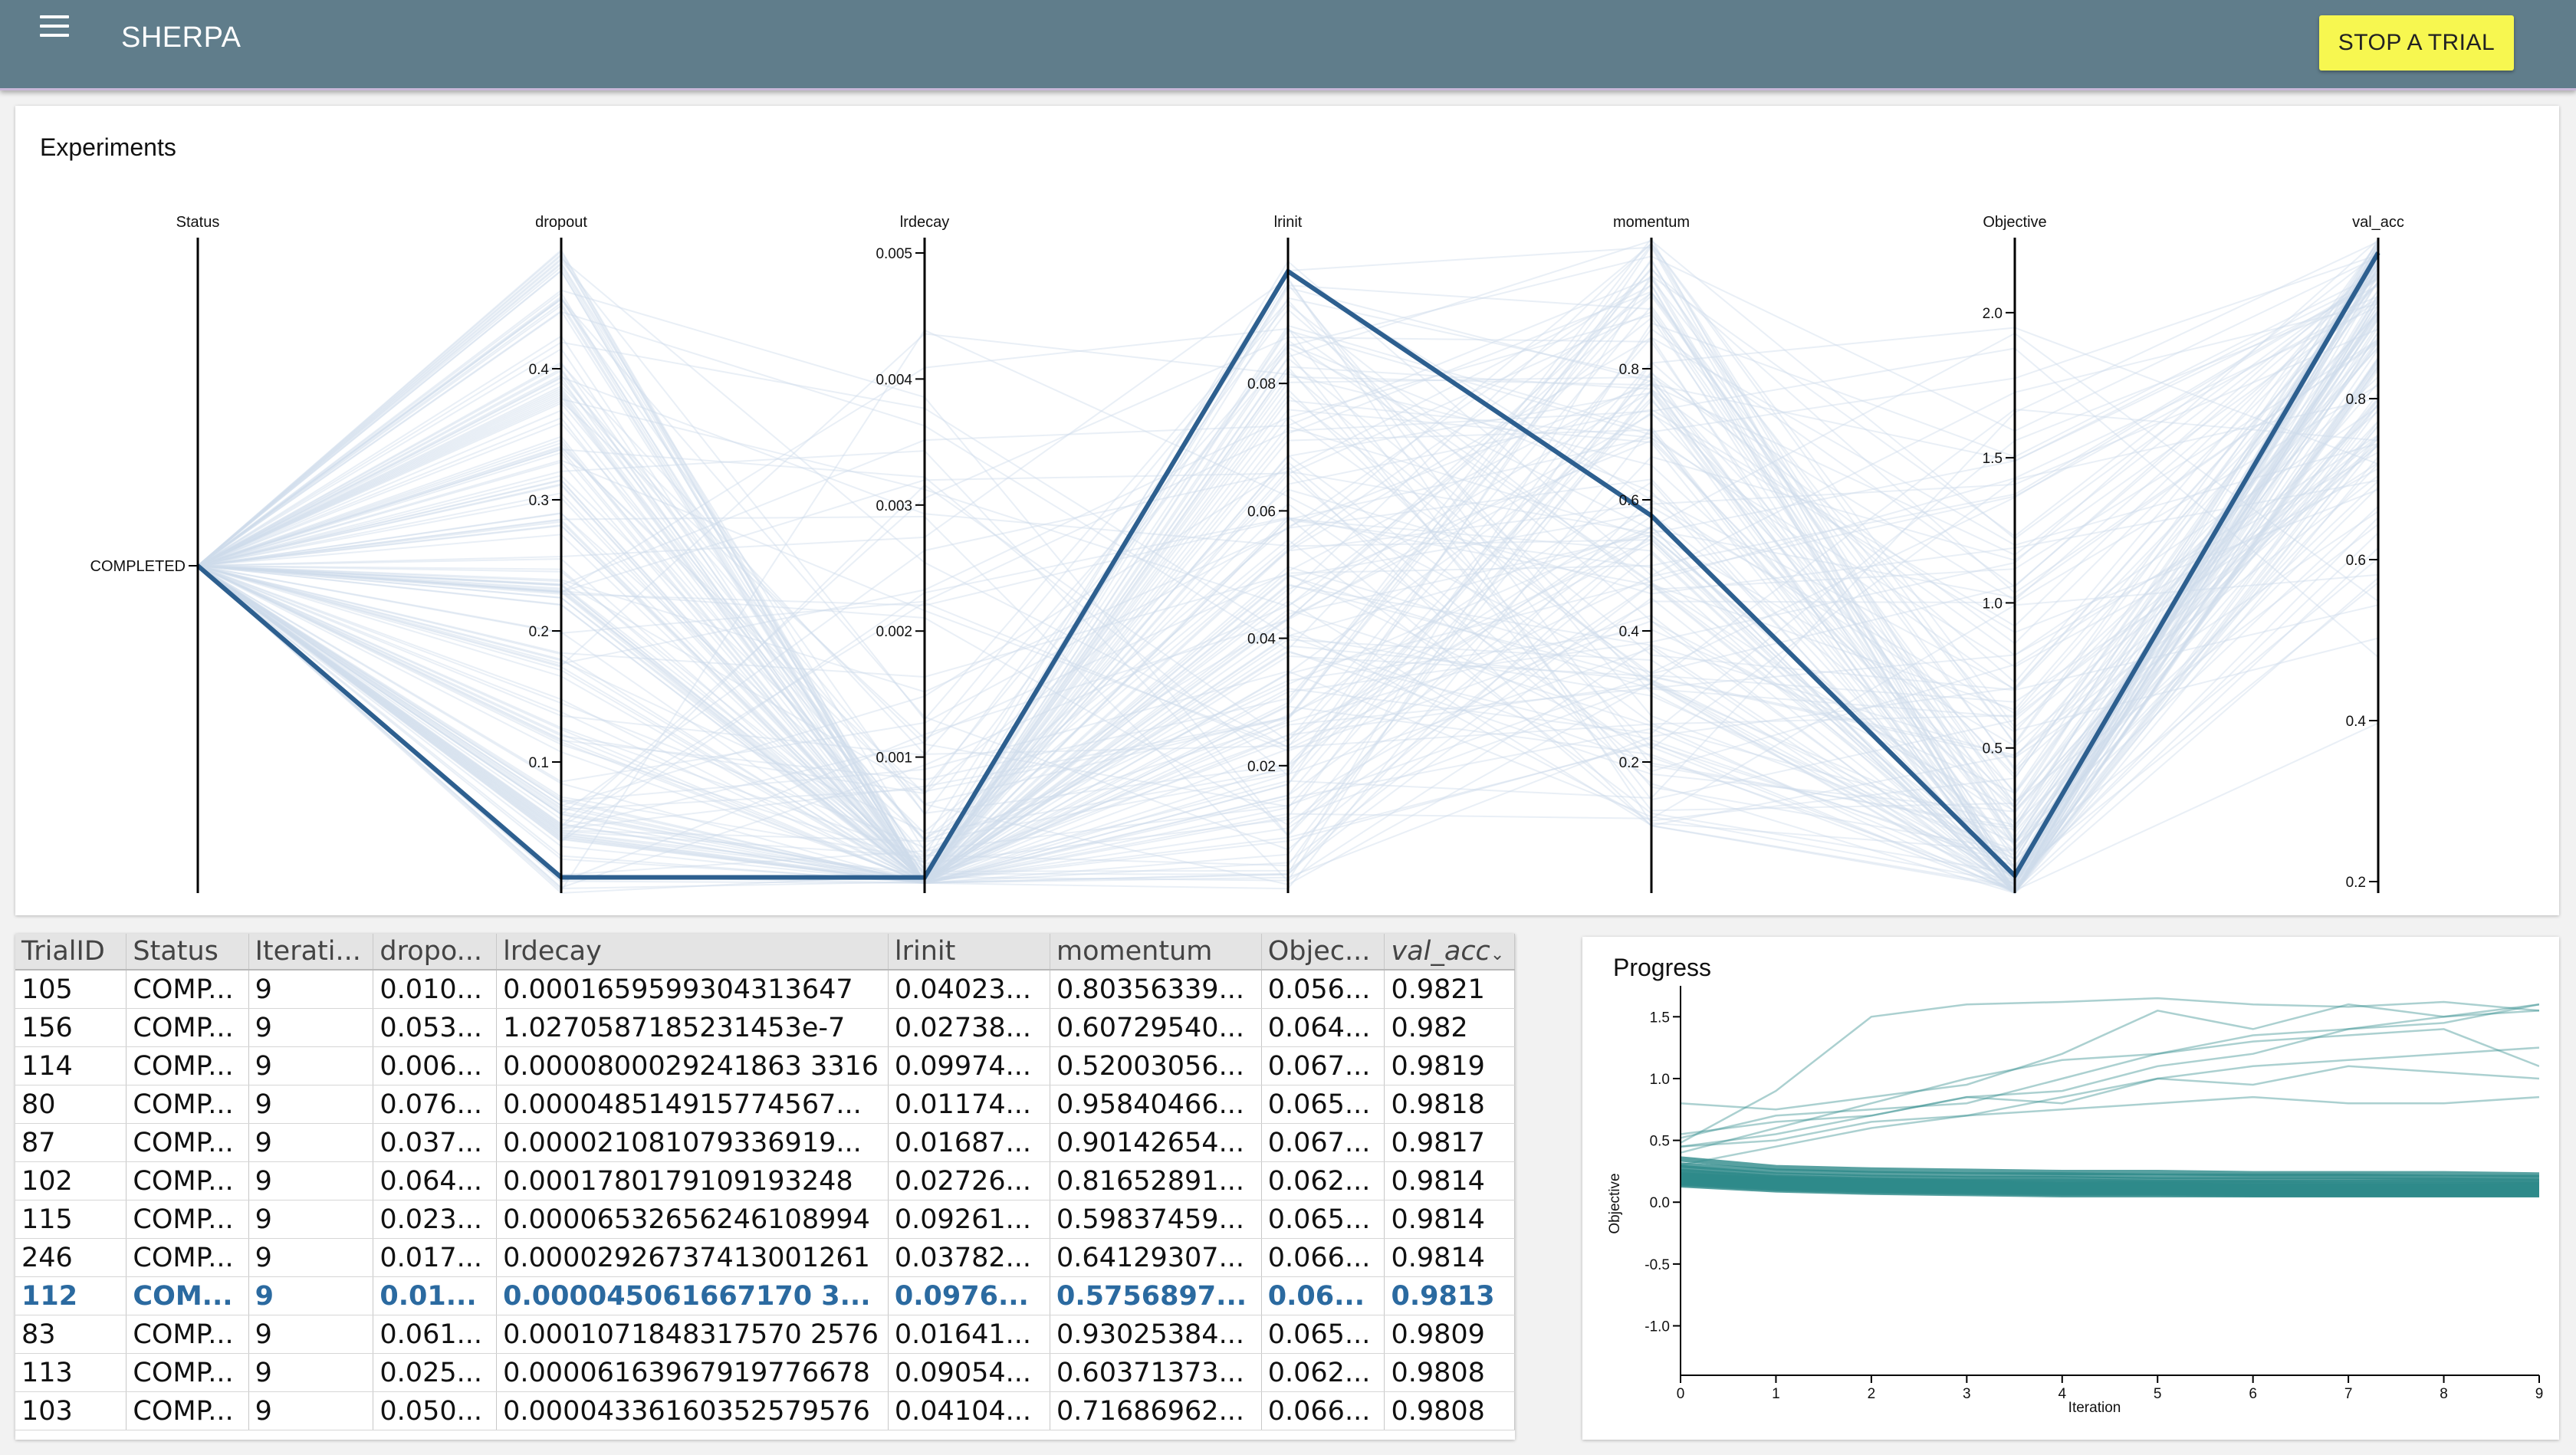  What do you see at coordinates (71, 1142) in the screenshot?
I see `table-cell: 87` at bounding box center [71, 1142].